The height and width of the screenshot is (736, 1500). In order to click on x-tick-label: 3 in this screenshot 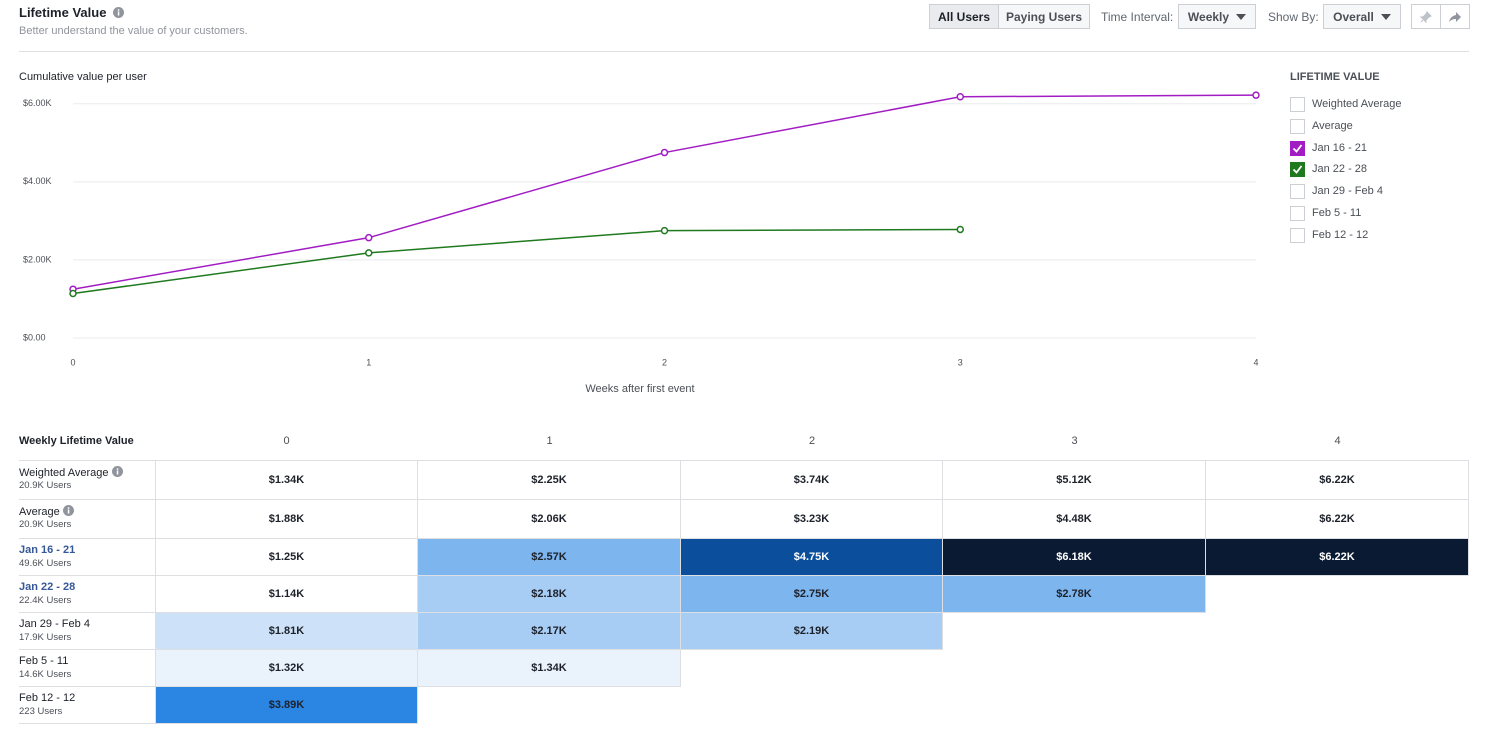, I will do `click(960, 362)`.